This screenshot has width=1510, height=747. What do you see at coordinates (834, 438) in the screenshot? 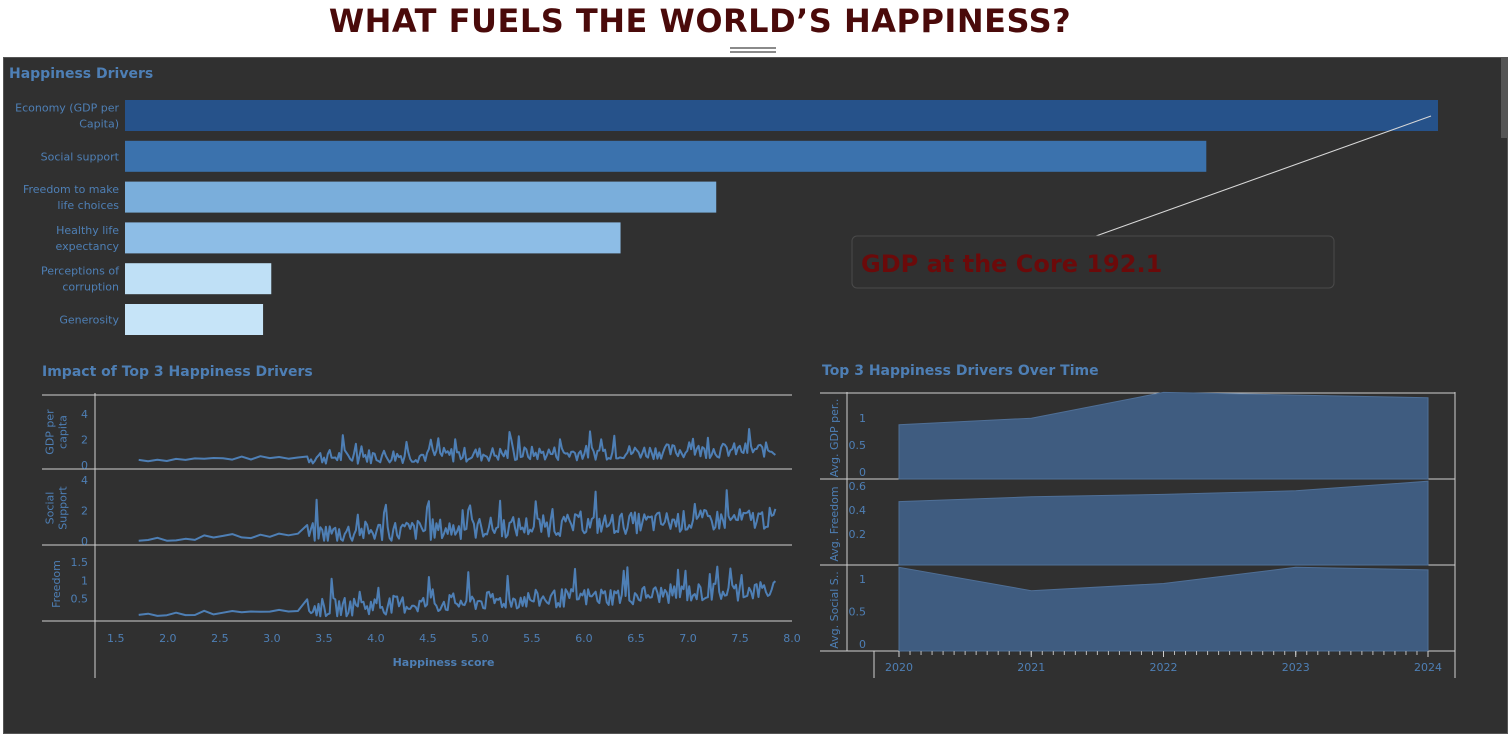
I see `area-series-label: Avg. GDP per..` at bounding box center [834, 438].